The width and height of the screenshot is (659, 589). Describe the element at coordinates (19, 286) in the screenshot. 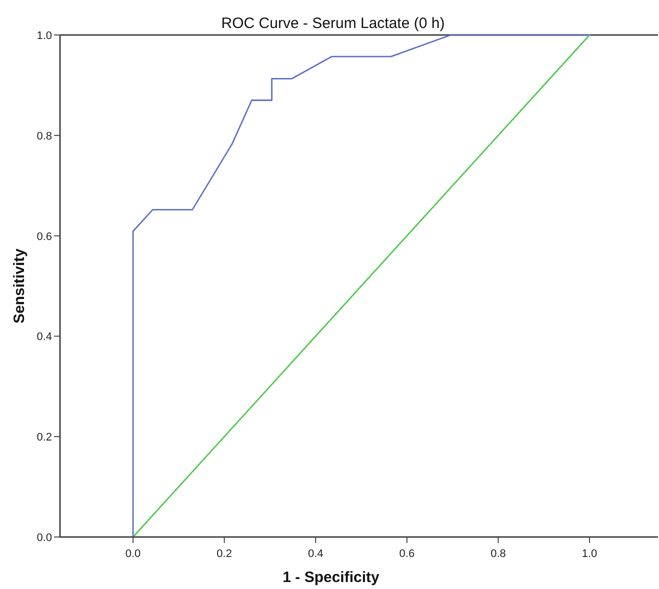

I see `y-axis-title: Sensitivity` at that location.